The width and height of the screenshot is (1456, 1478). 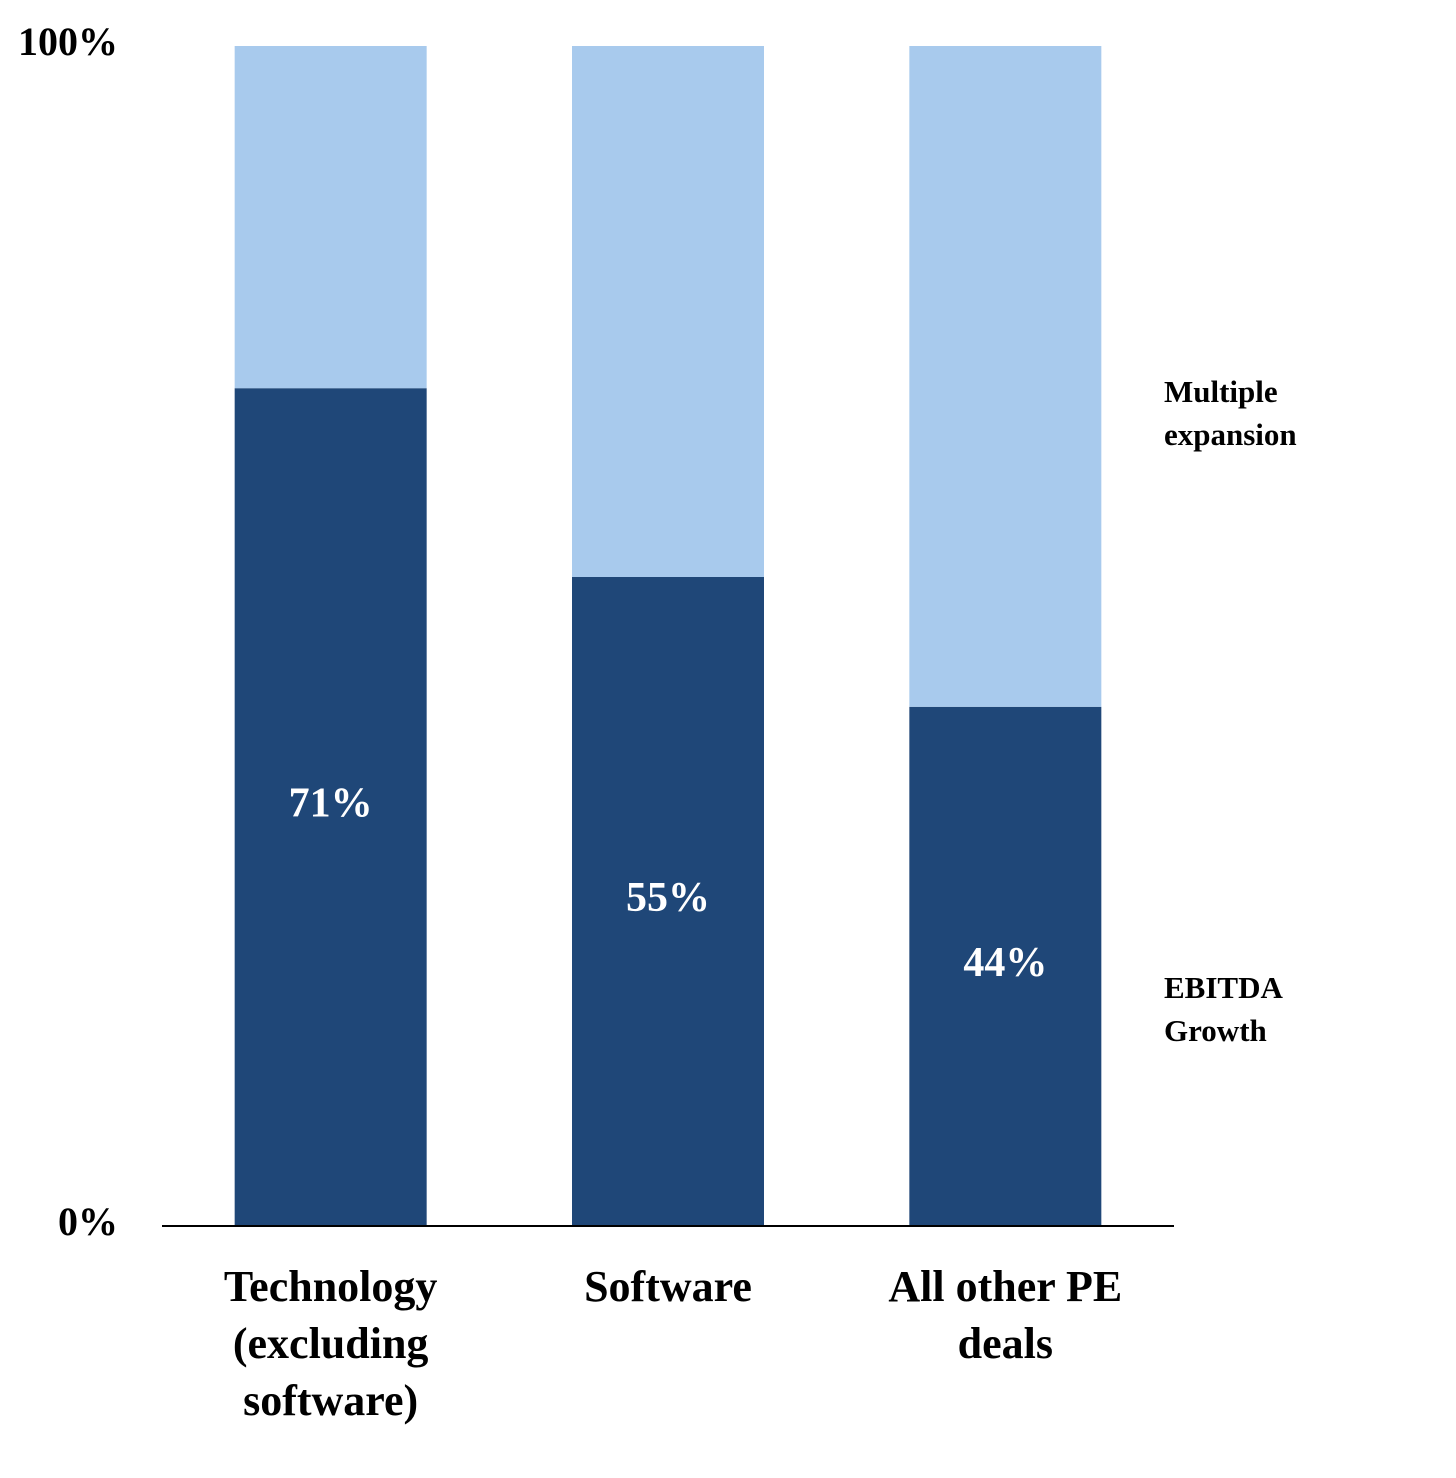 I want to click on y-tick-label: 100%, so click(x=68, y=41).